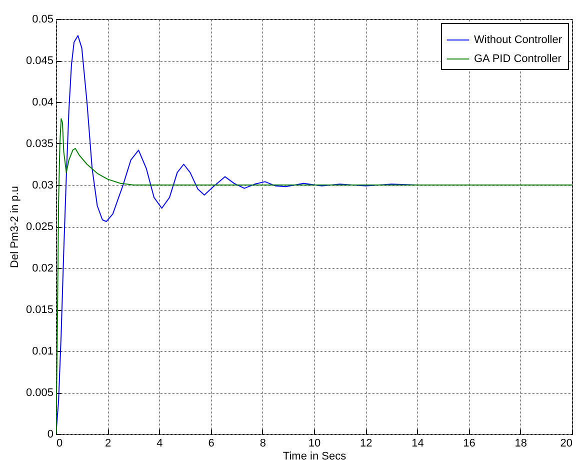 This screenshot has width=587, height=465. Describe the element at coordinates (263, 444) in the screenshot. I see `x-tick-label: 8` at that location.